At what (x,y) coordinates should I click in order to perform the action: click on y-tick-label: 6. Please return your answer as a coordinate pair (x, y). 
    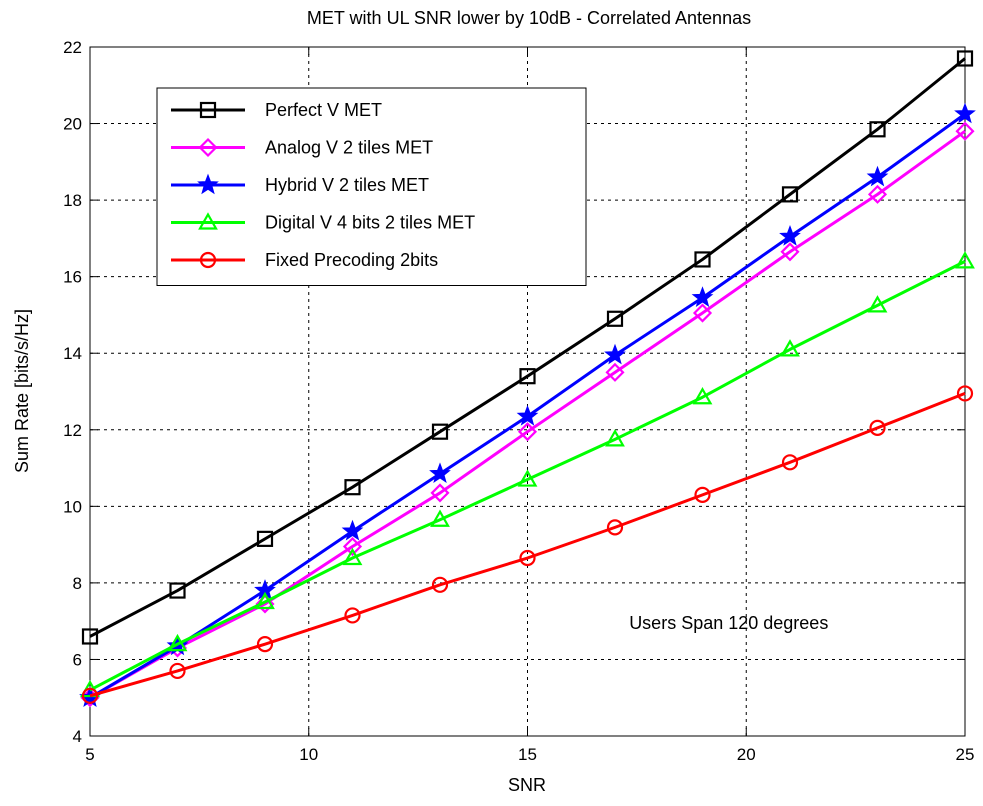
    Looking at the image, I should click on (77, 659).